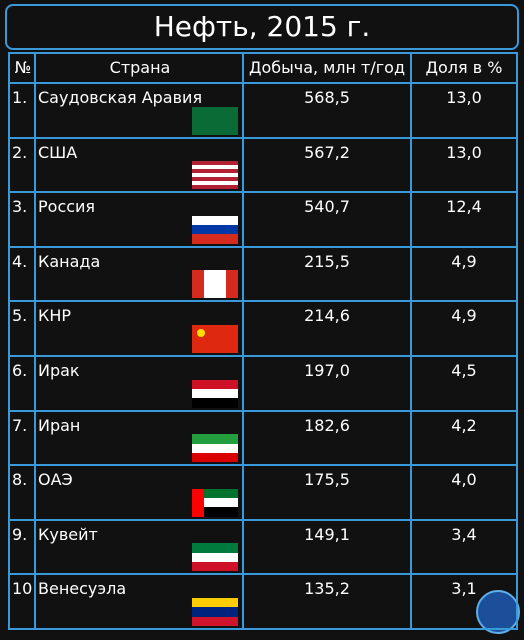 The width and height of the screenshot is (524, 640). I want to click on table-cell: 149,1, so click(327, 547).